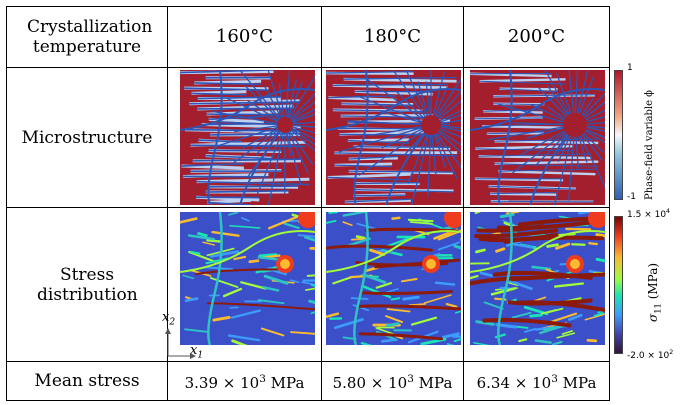  Describe the element at coordinates (649, 214) in the screenshot. I see `stress-colorbar-max: 1.5 × 104` at that location.